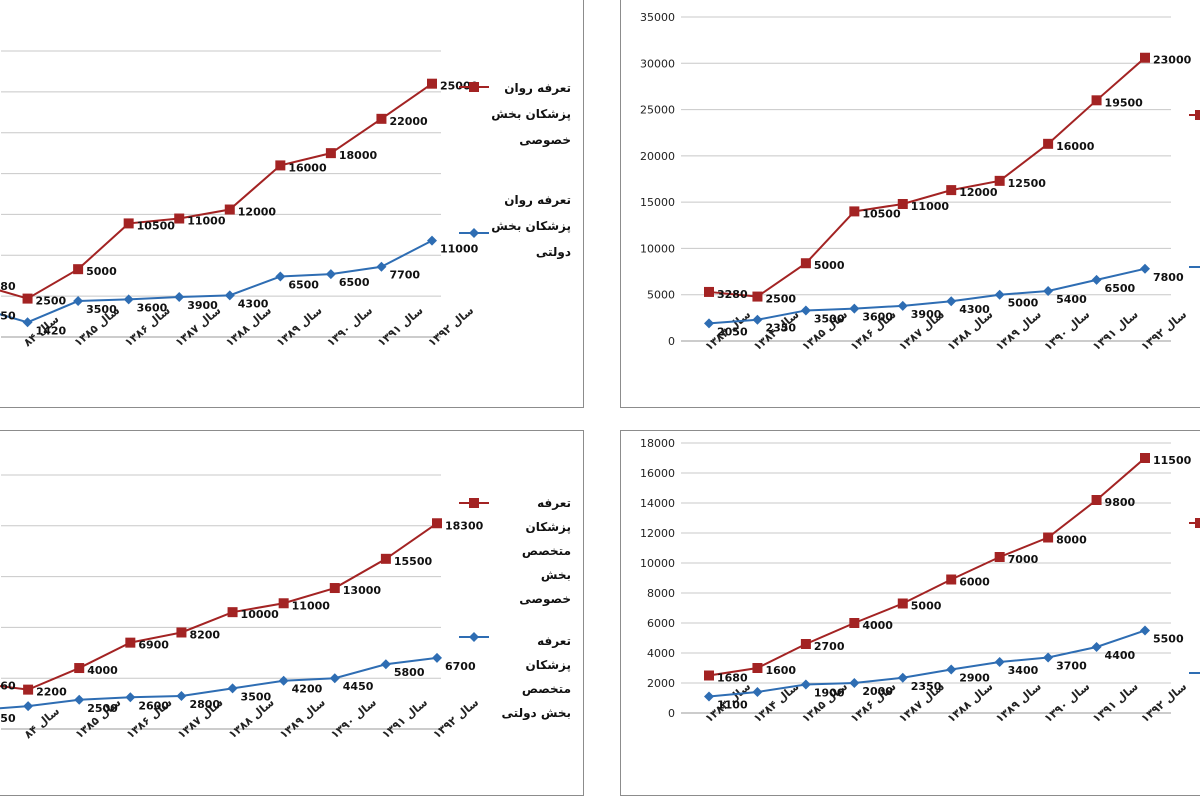 The image size is (1200, 800). Describe the element at coordinates (1071, 666) in the screenshot. I see `data-label: 3700` at that location.